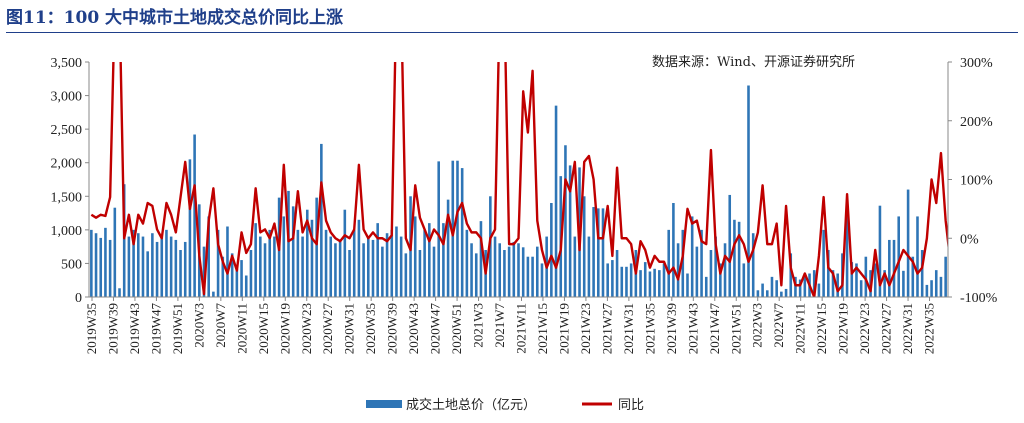  I want to click on legend: 成交土地总价（亿元） 同比, so click(505, 405).